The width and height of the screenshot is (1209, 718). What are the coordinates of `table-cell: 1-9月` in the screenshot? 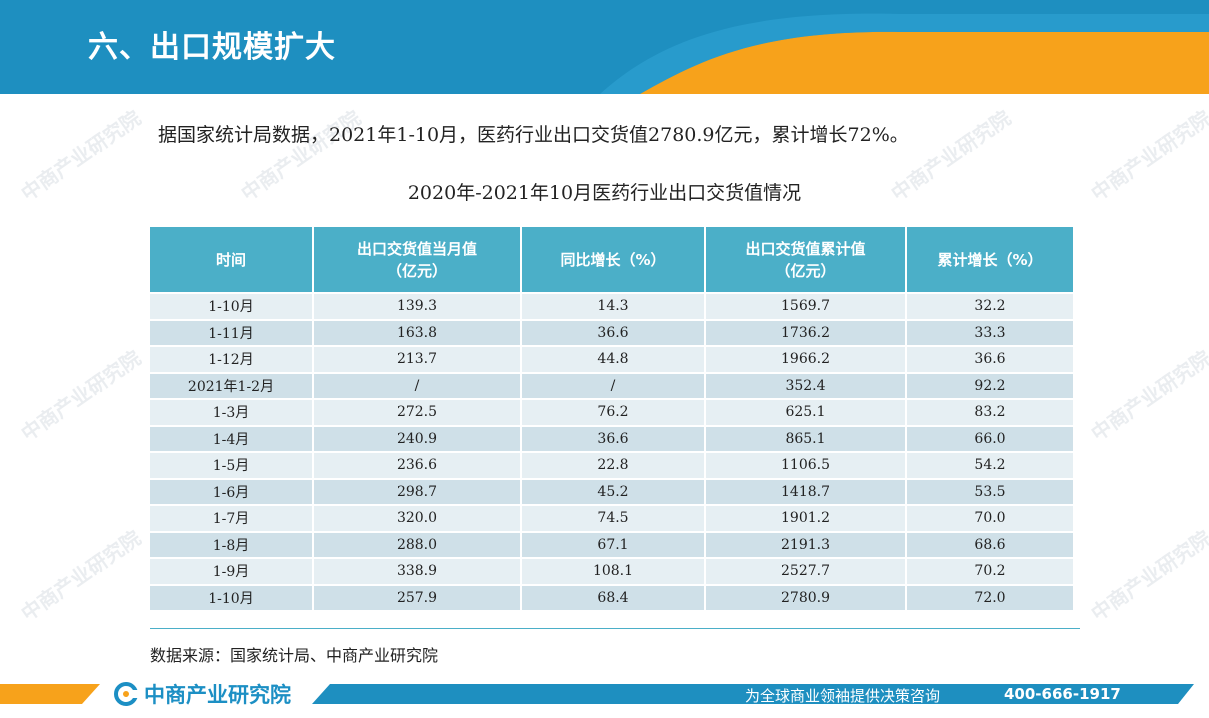 It's located at (232, 571).